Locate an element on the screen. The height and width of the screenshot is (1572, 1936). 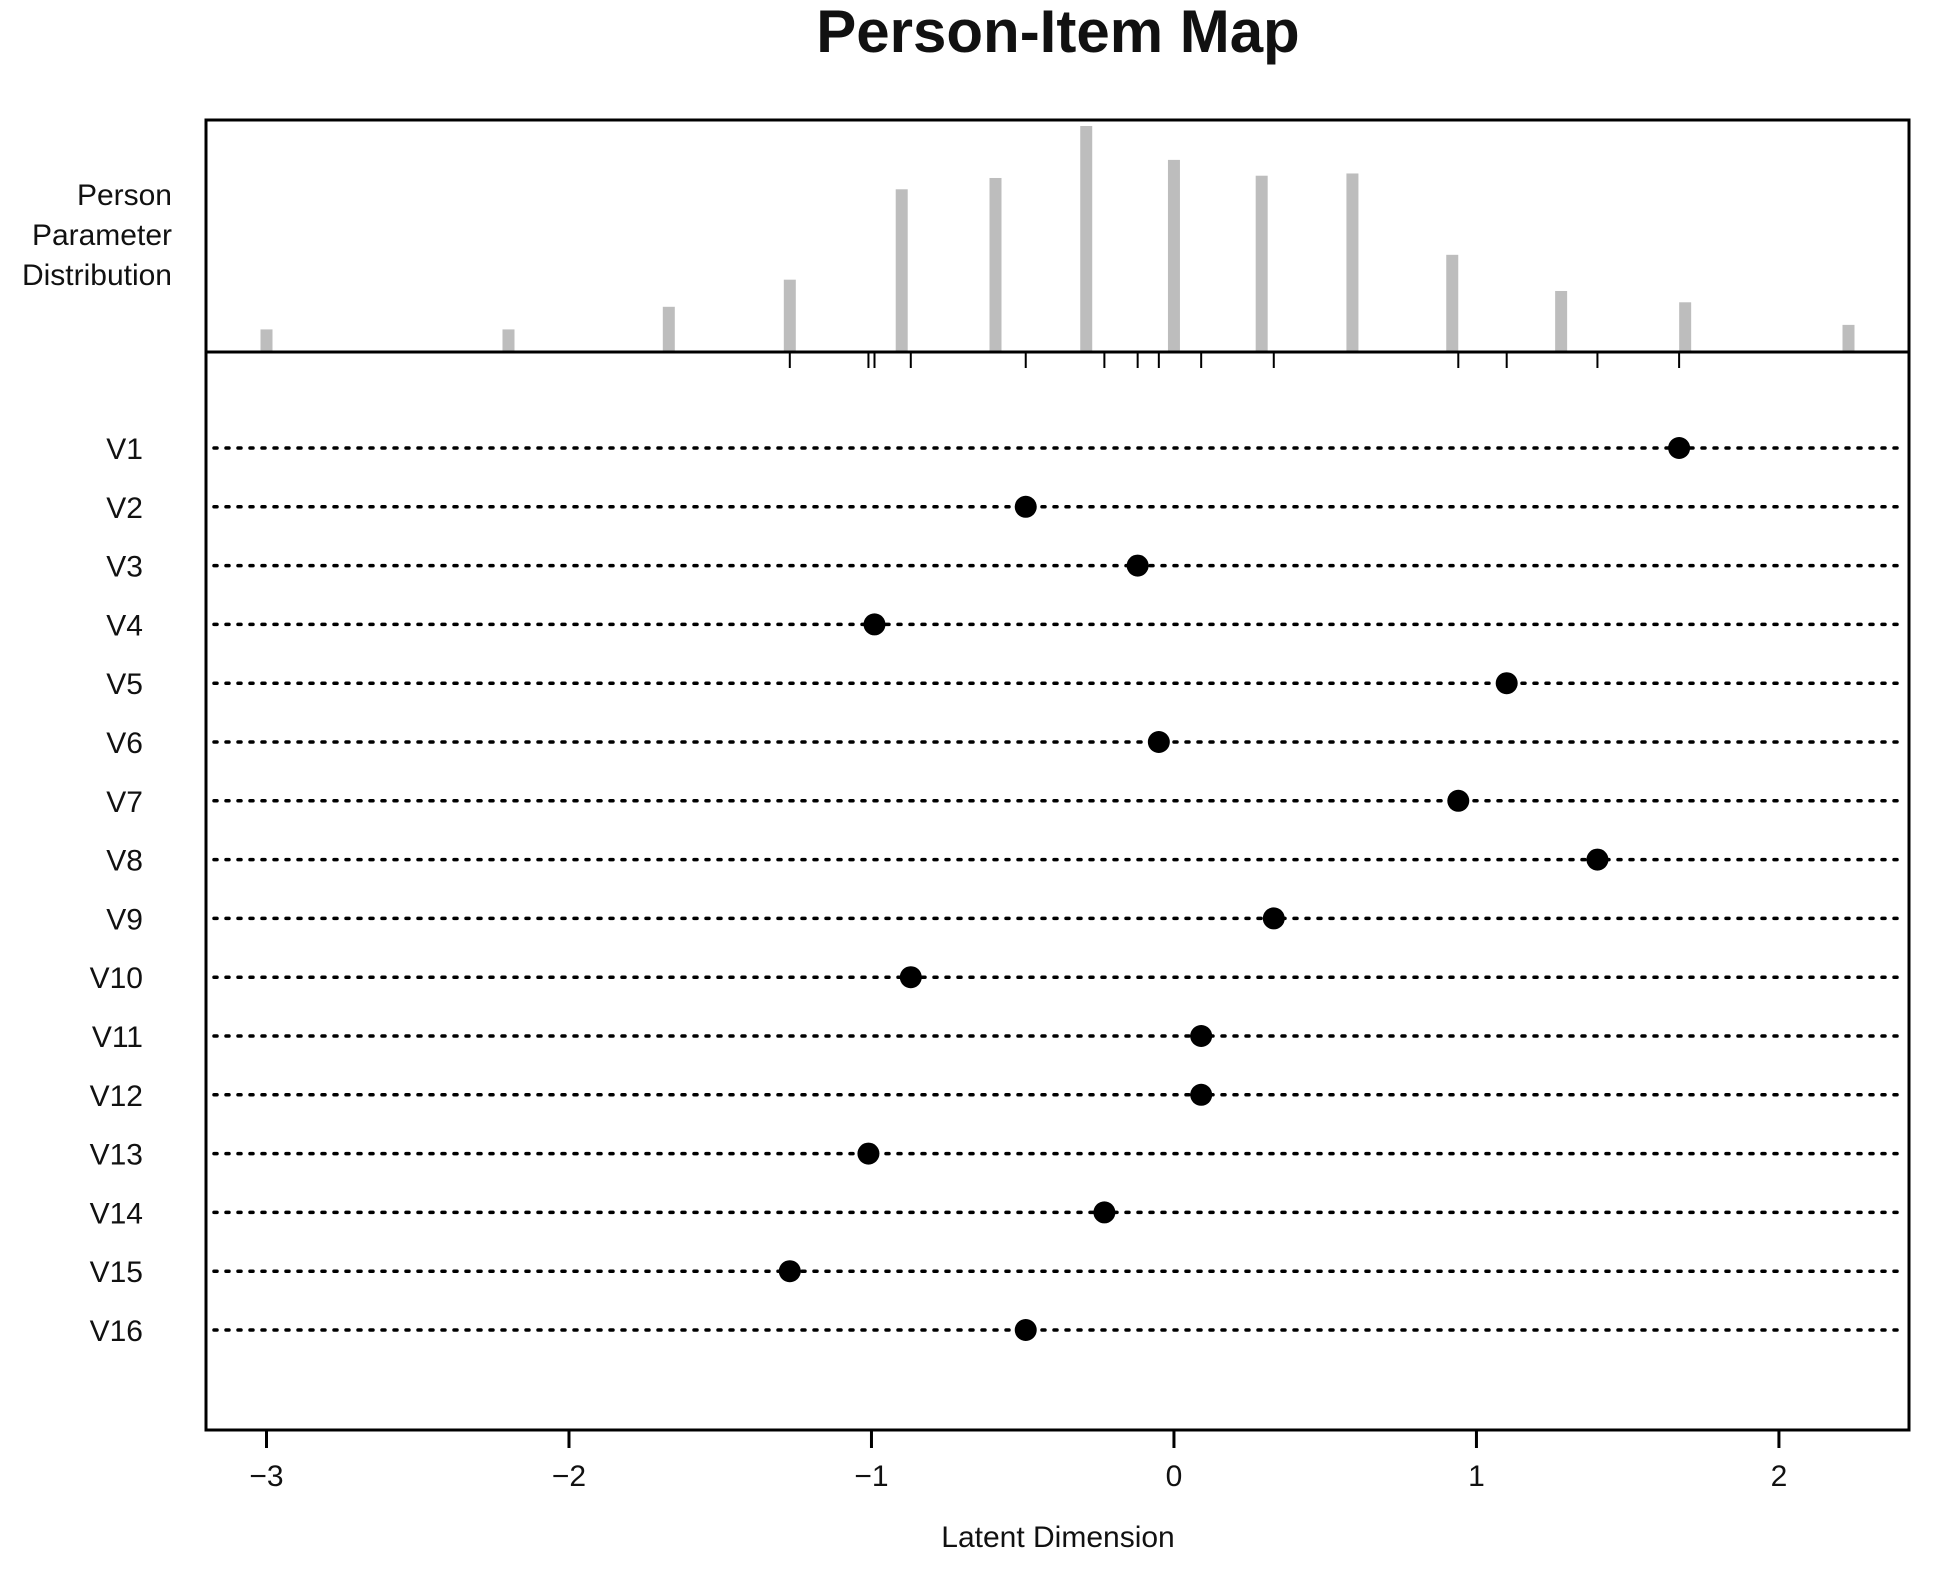
item-label: V11 is located at coordinates (117, 1037).